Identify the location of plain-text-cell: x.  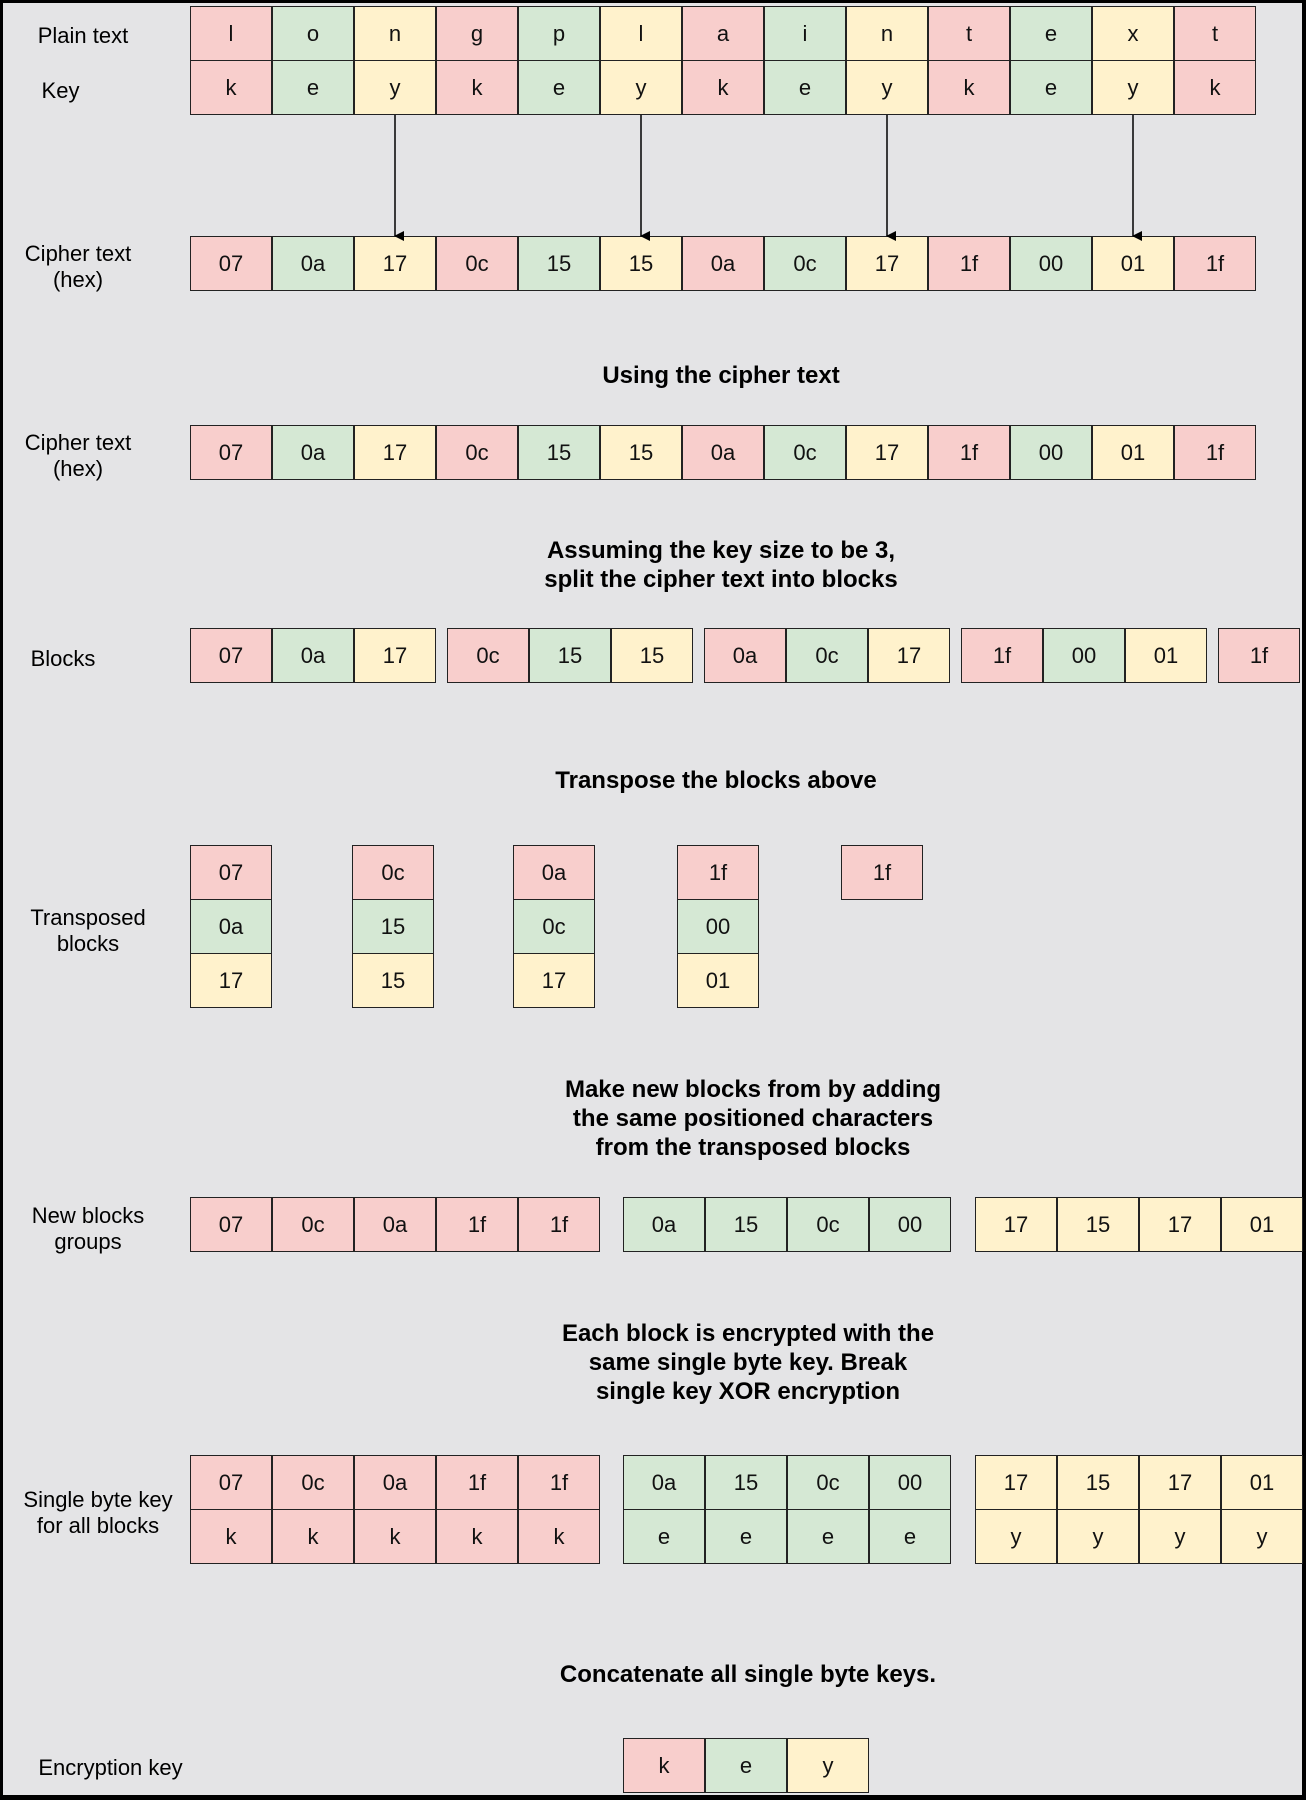
(1133, 33).